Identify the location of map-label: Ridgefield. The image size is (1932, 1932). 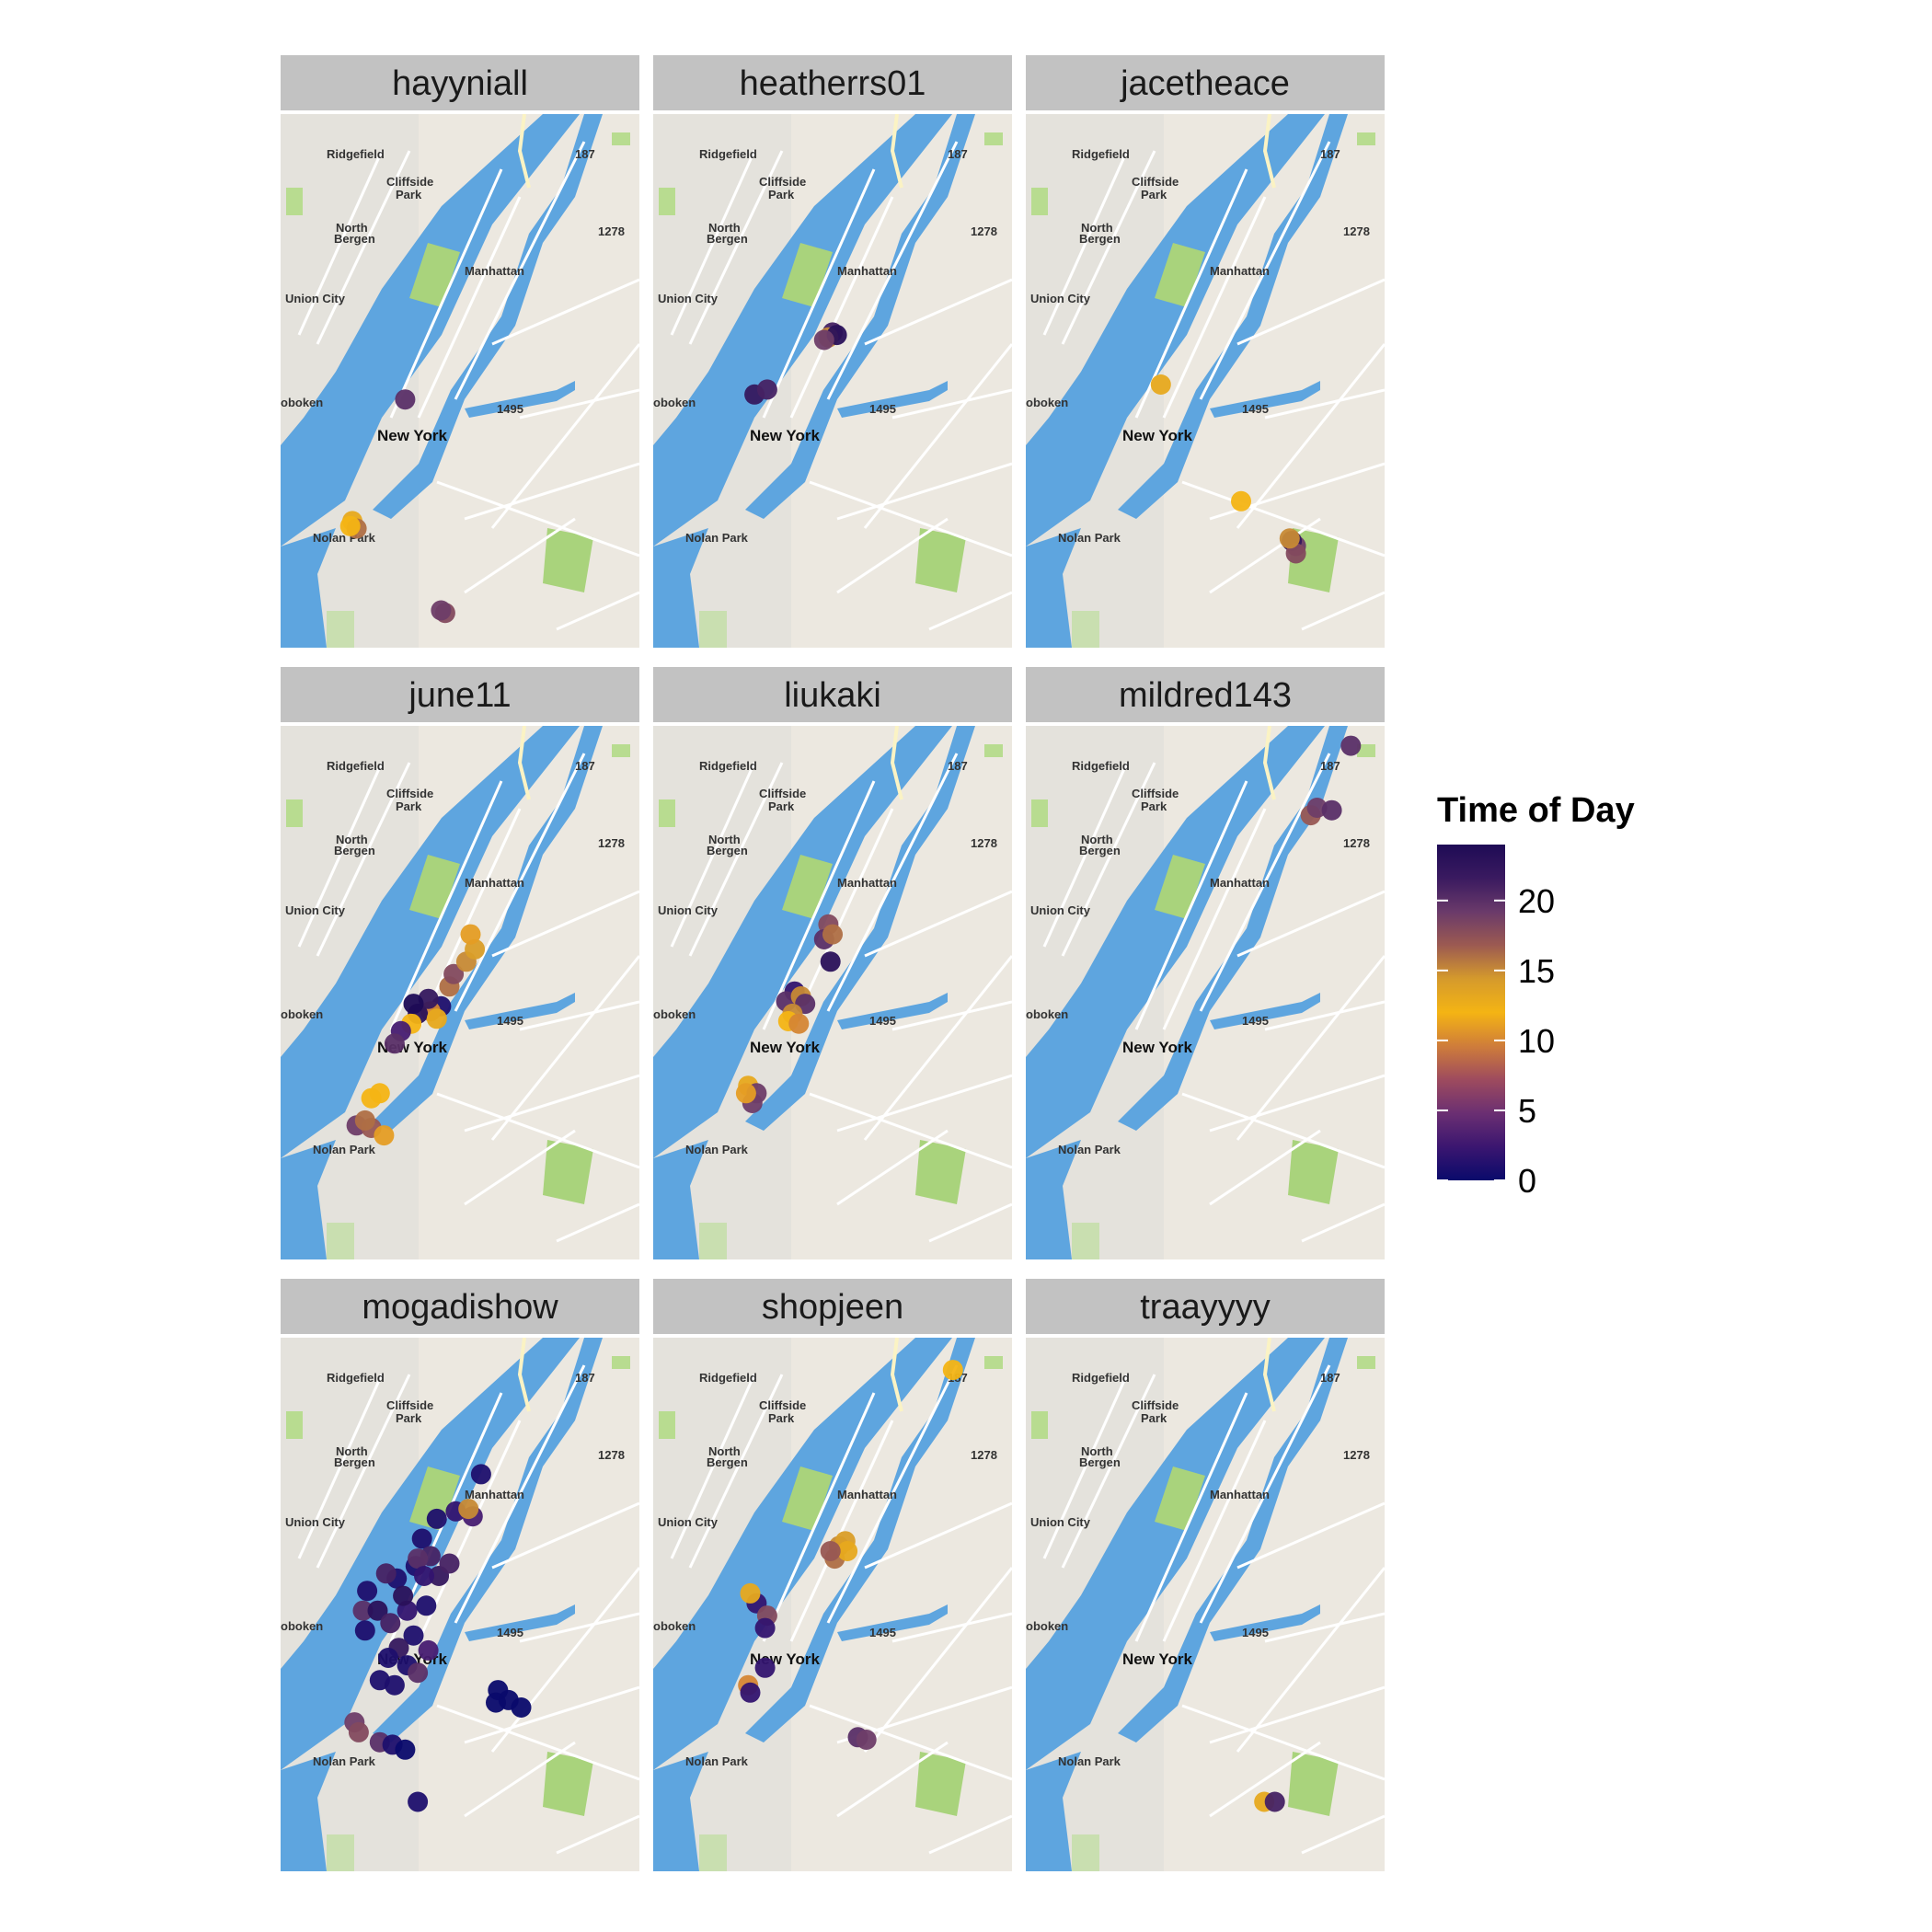
(1101, 154).